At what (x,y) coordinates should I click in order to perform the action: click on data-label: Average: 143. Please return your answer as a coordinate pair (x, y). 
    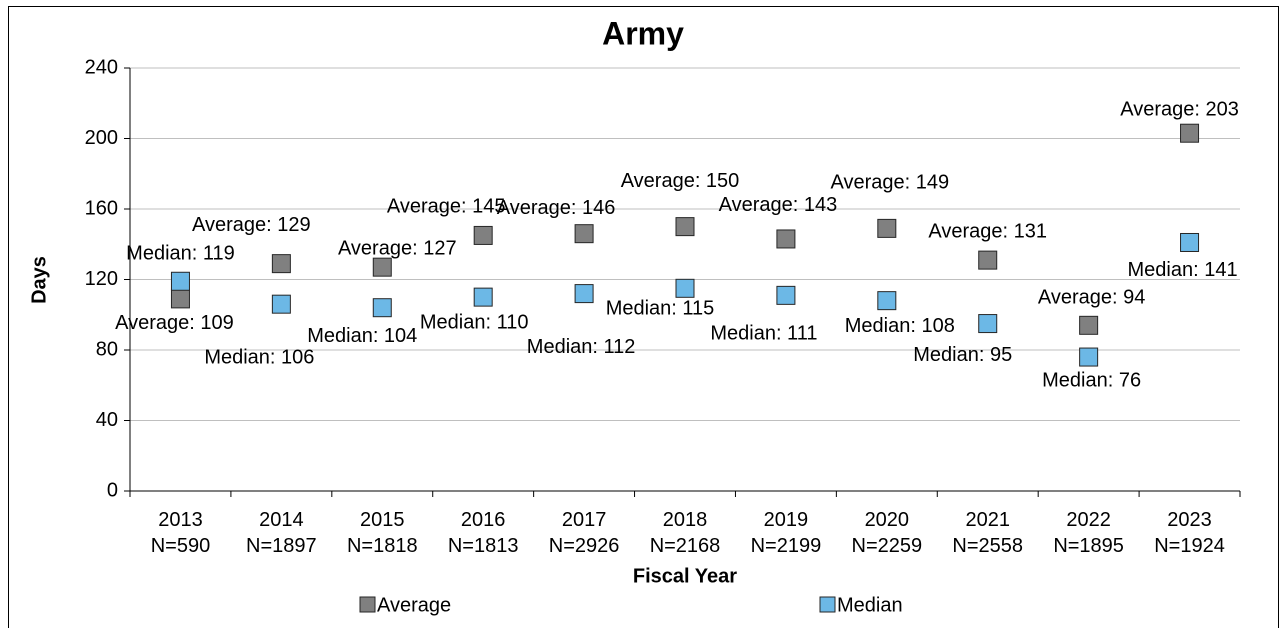
    Looking at the image, I should click on (778, 205).